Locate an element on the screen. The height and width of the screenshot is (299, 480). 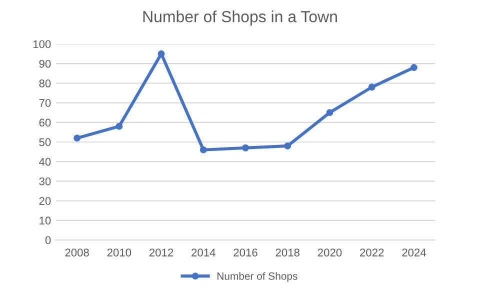
y-tick-label: 10 is located at coordinates (45, 220).